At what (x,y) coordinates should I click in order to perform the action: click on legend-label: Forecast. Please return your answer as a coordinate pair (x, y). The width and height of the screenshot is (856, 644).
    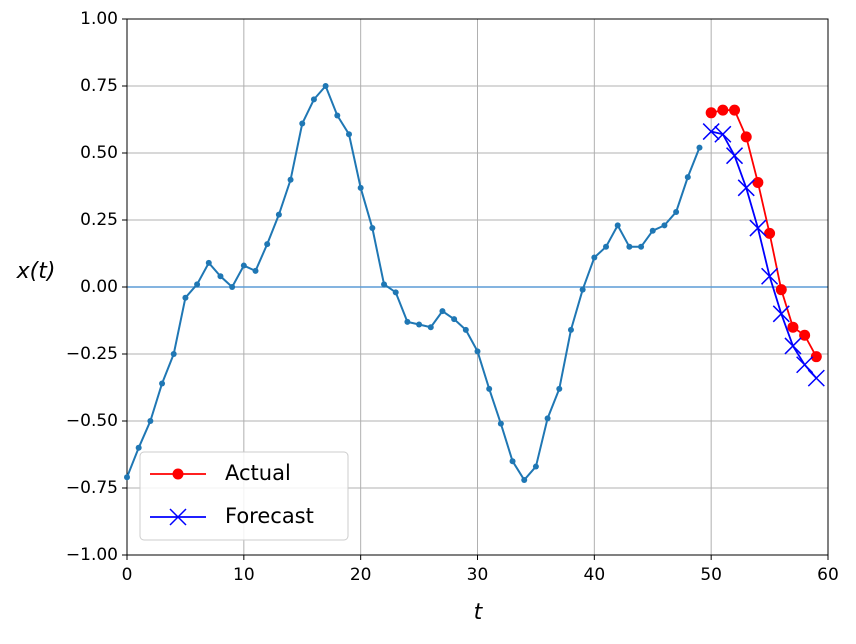
    Looking at the image, I should click on (269, 516).